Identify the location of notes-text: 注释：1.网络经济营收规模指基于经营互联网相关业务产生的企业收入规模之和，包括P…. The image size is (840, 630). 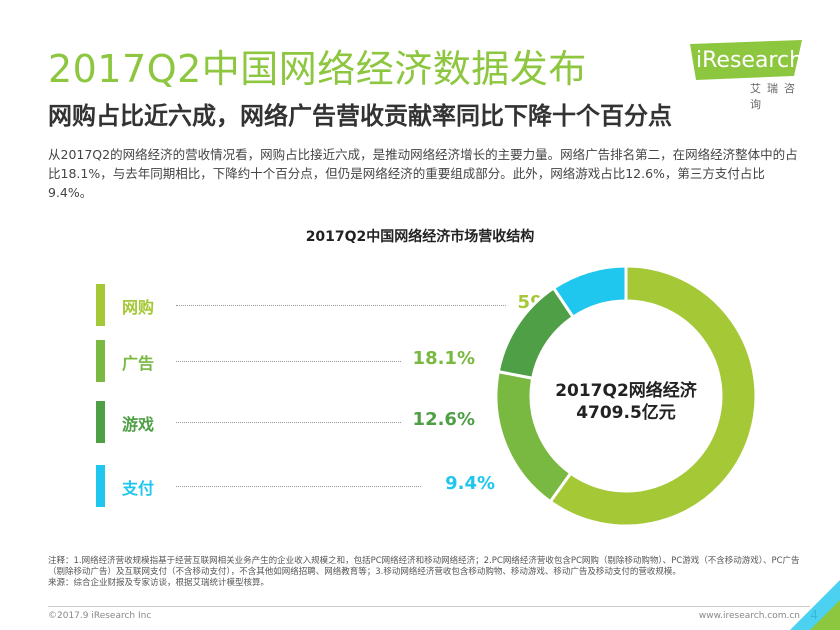
(424, 566).